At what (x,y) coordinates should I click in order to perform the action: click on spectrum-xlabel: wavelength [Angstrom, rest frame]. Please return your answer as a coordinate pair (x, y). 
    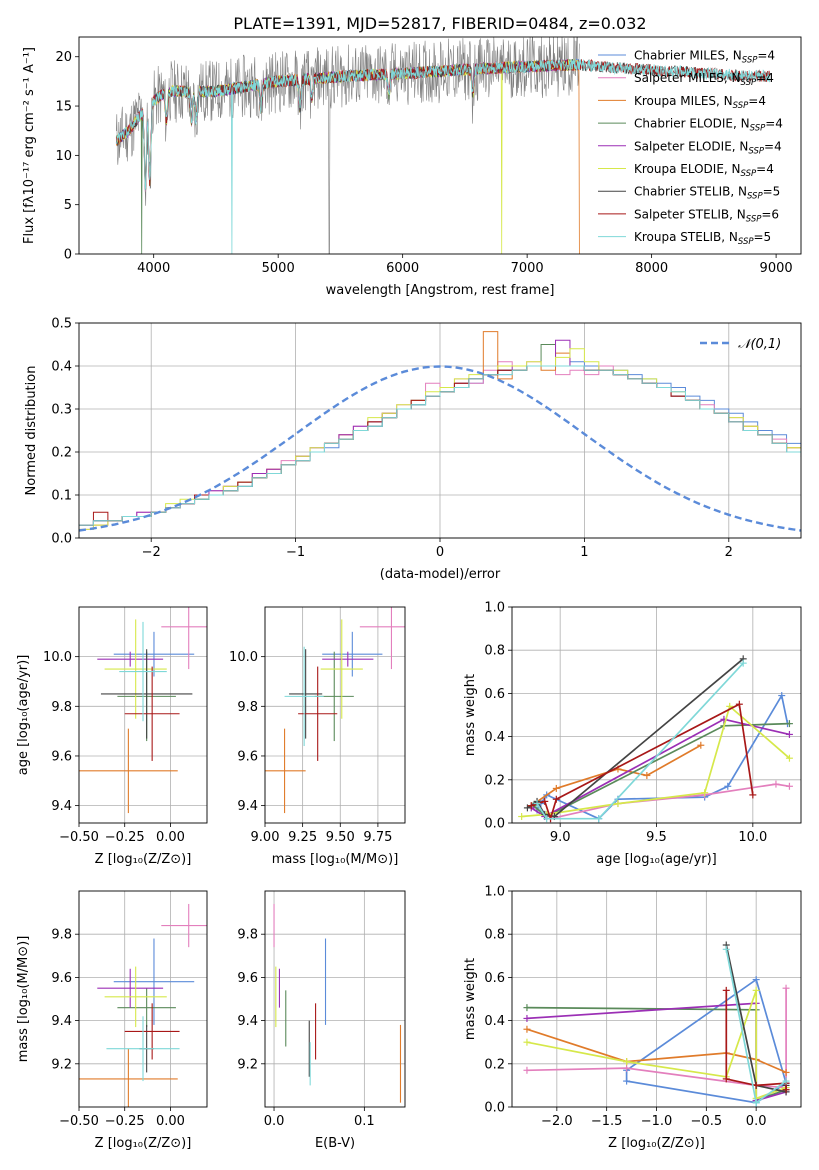
    Looking at the image, I should click on (440, 290).